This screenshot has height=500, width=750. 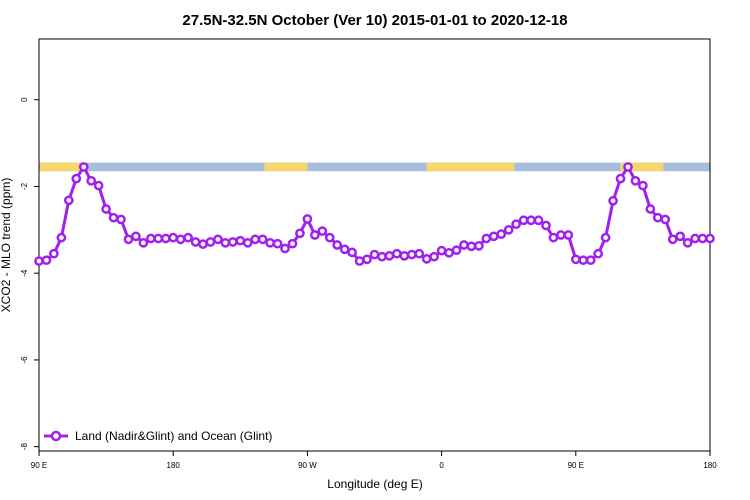 What do you see at coordinates (173, 436) in the screenshot?
I see `legend-label: Land (Nadir&Glint) and Ocean (Glint)` at bounding box center [173, 436].